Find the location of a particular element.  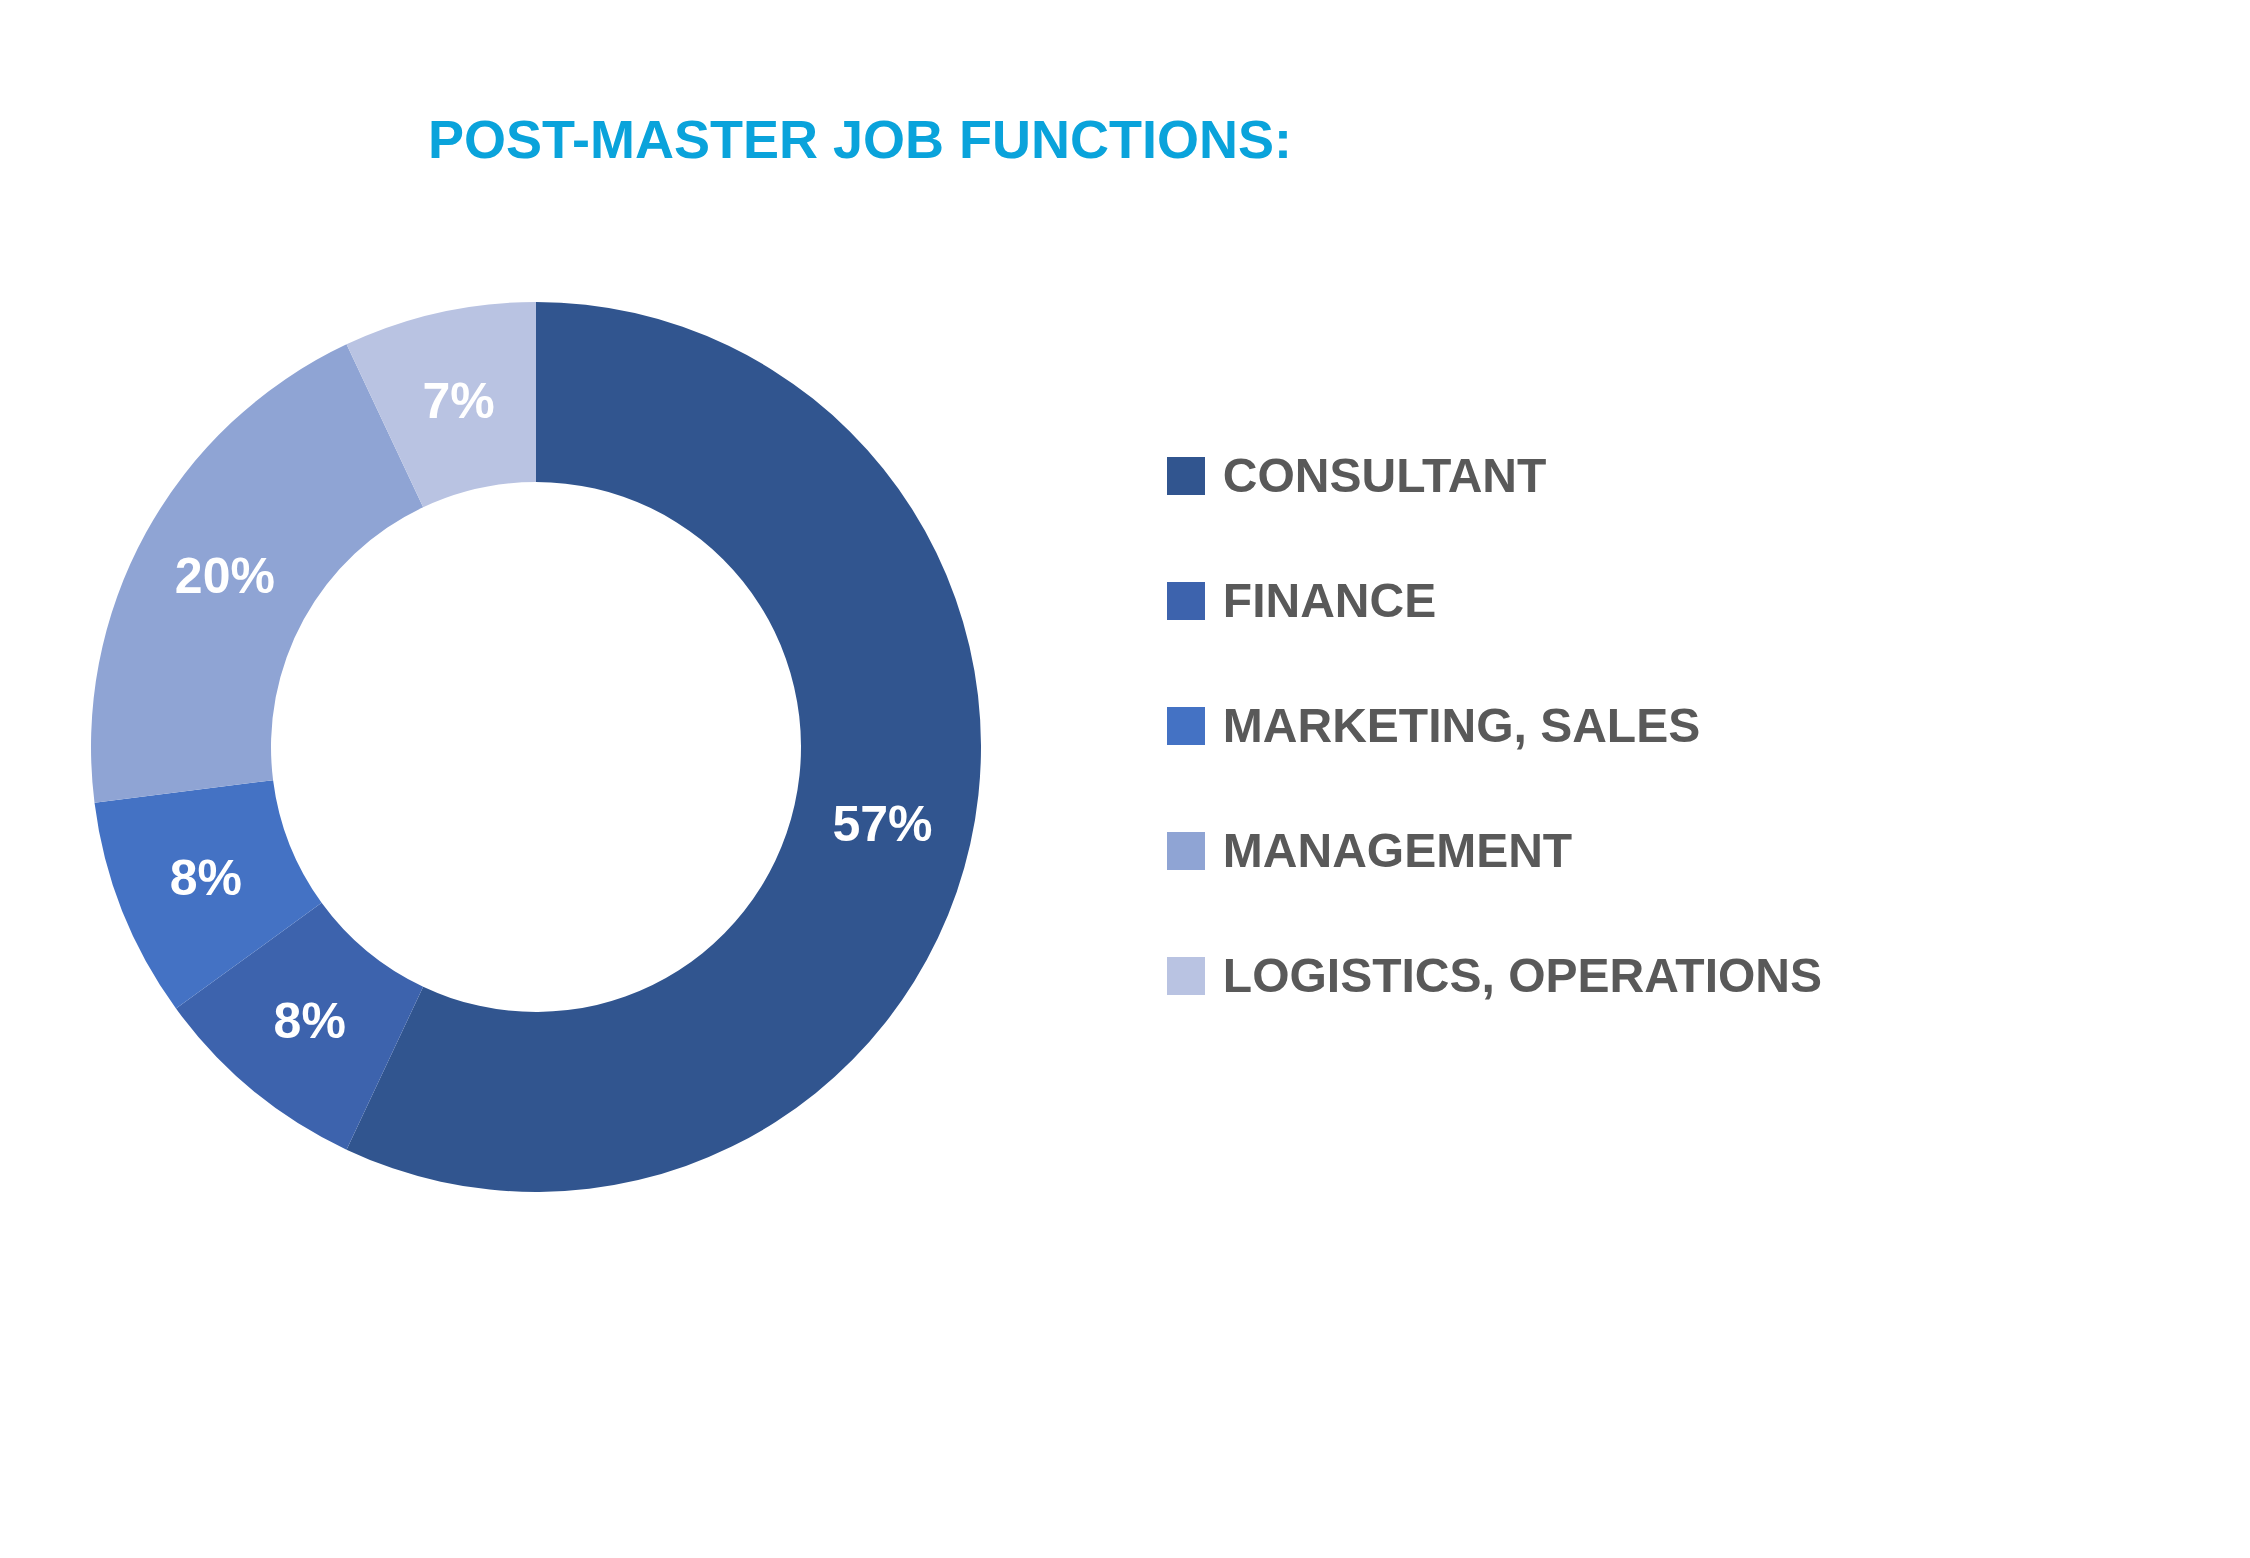

data-label: 57% is located at coordinates (882, 824).